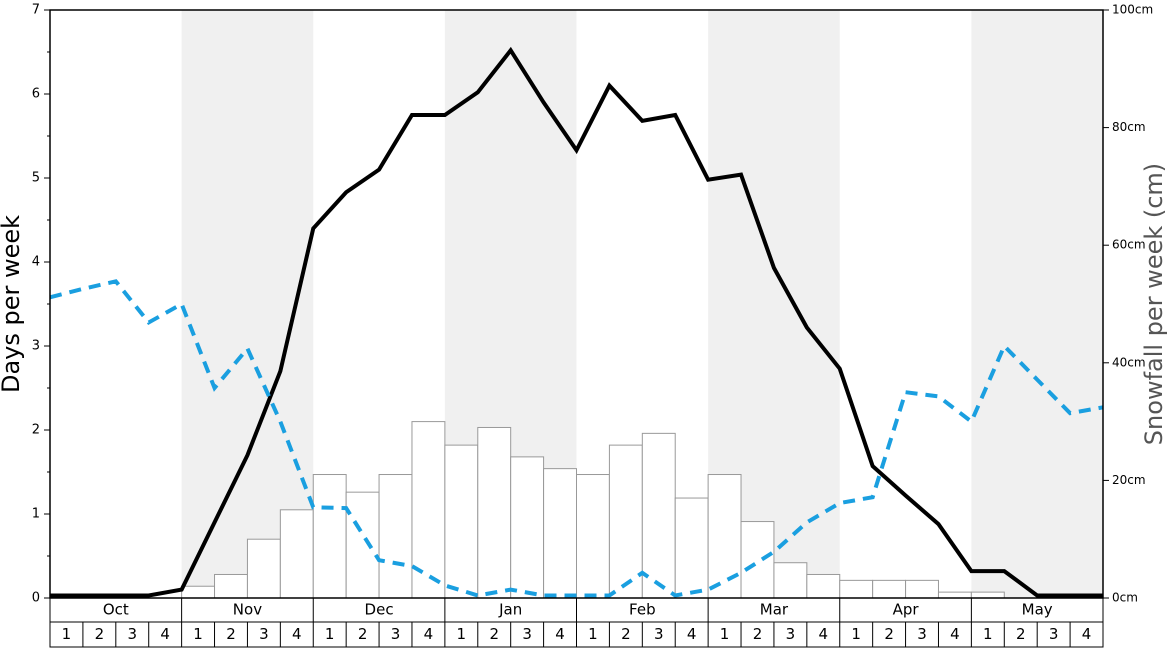 The width and height of the screenshot is (1168, 648). What do you see at coordinates (12, 304) in the screenshot?
I see `y-axis-label: Days per week` at bounding box center [12, 304].